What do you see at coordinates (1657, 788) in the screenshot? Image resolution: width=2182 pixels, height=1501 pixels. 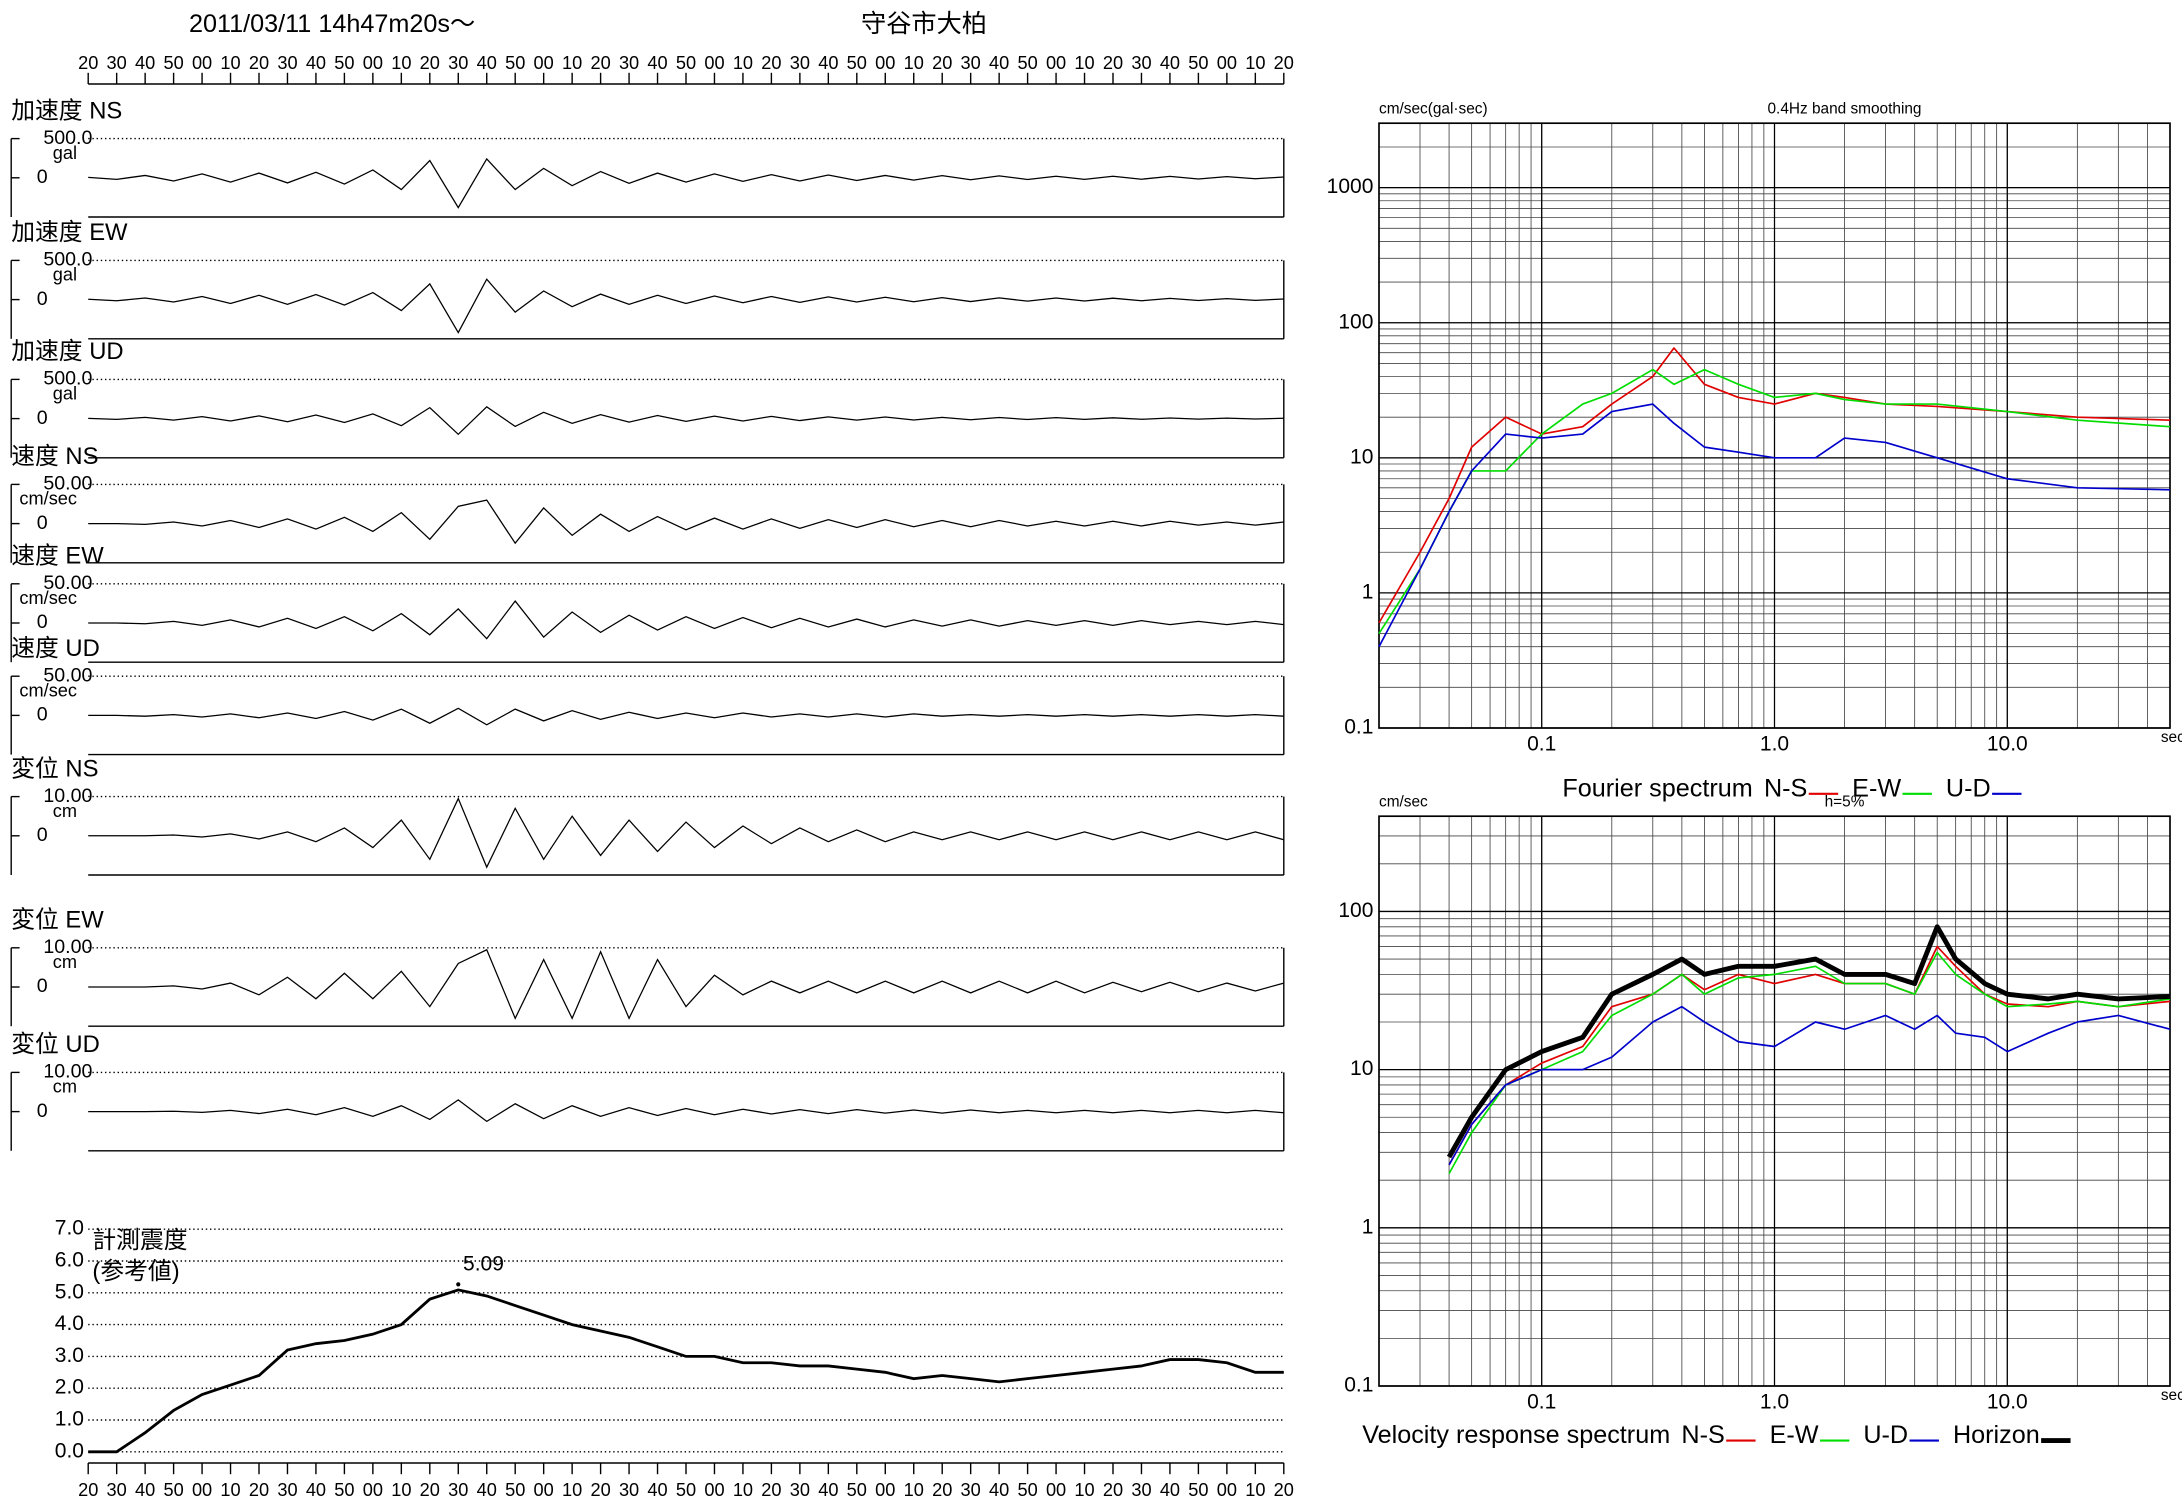 I see `legend-title: Fourier spectrum` at bounding box center [1657, 788].